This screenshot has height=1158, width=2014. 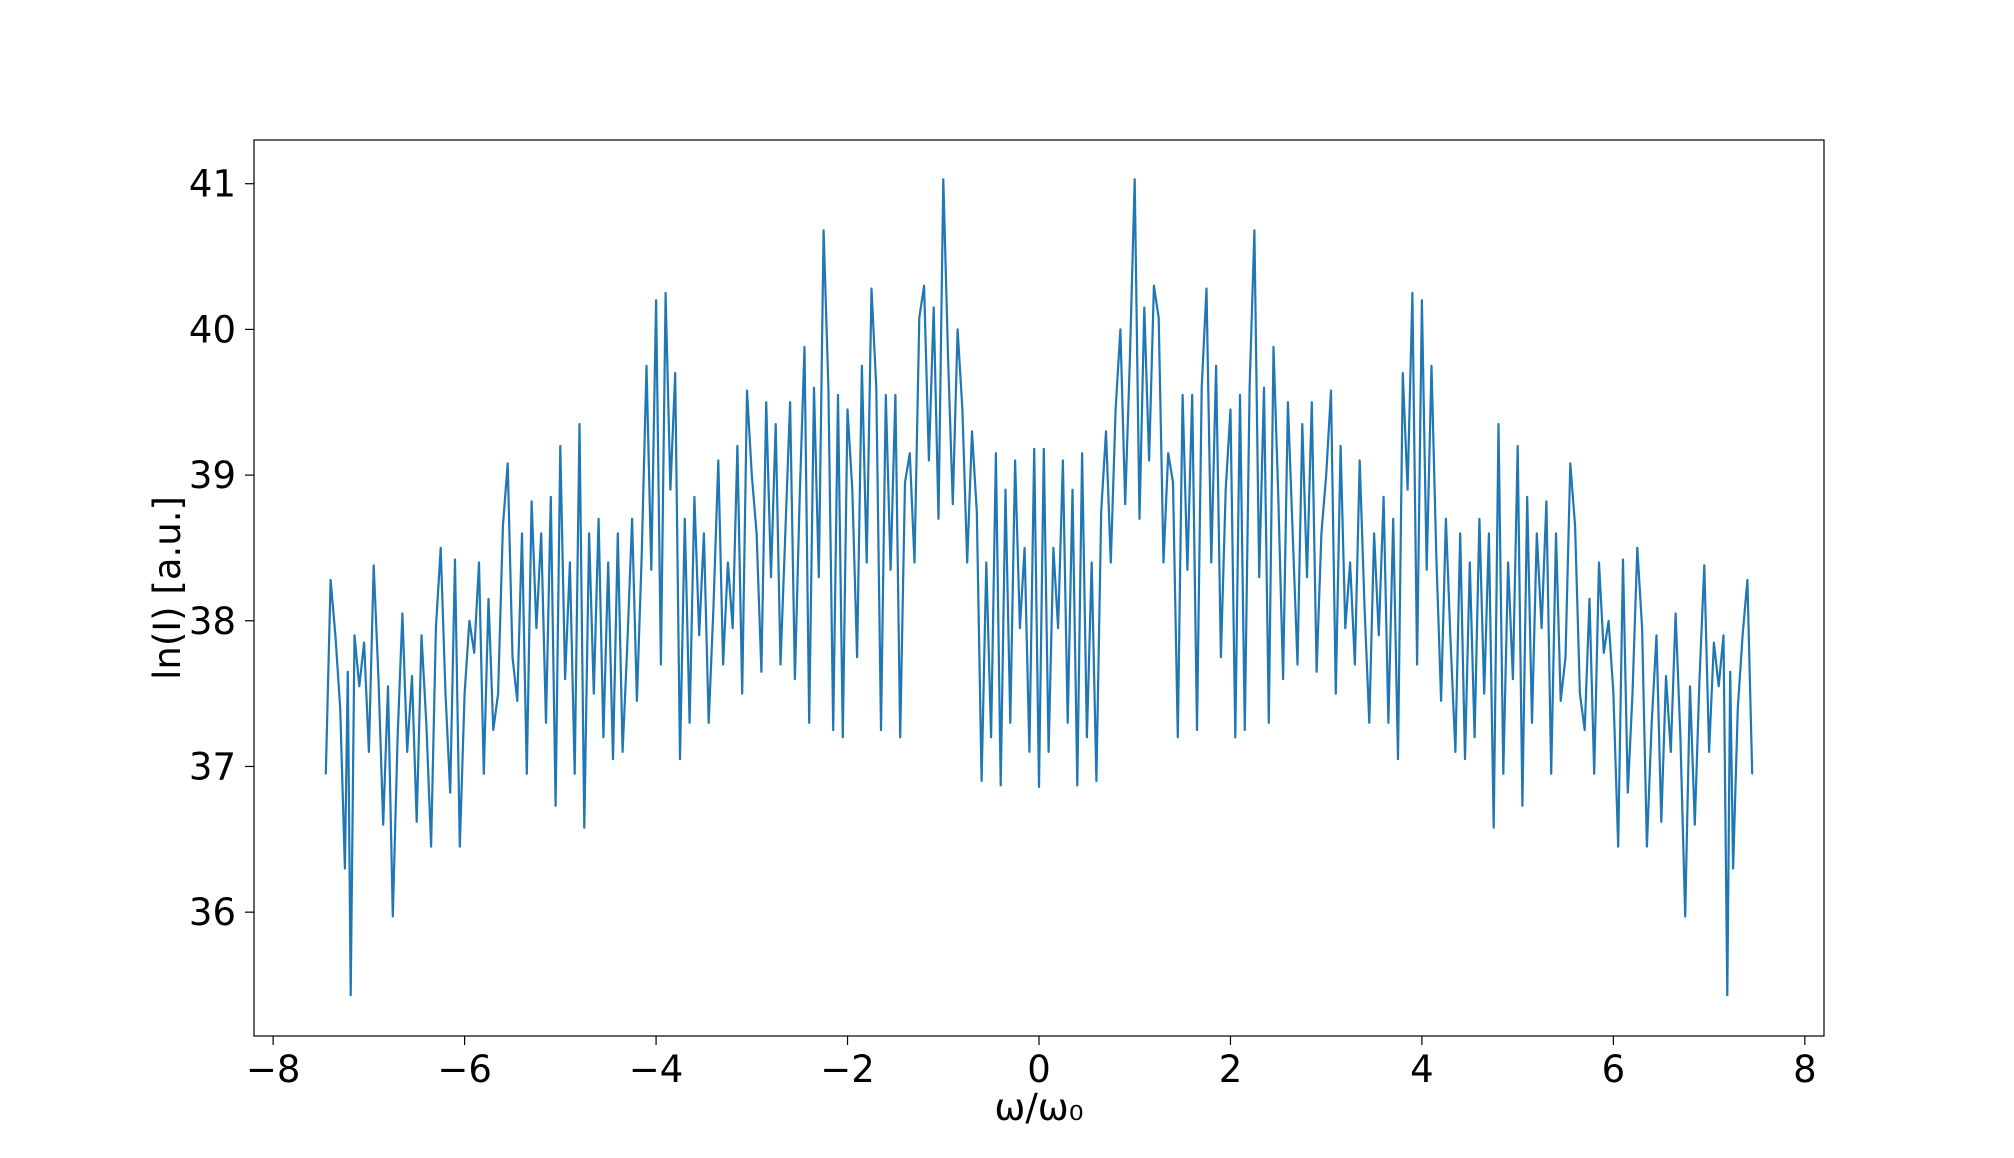 I want to click on x-axis-label: ω/ω₀, so click(x=1038, y=1107).